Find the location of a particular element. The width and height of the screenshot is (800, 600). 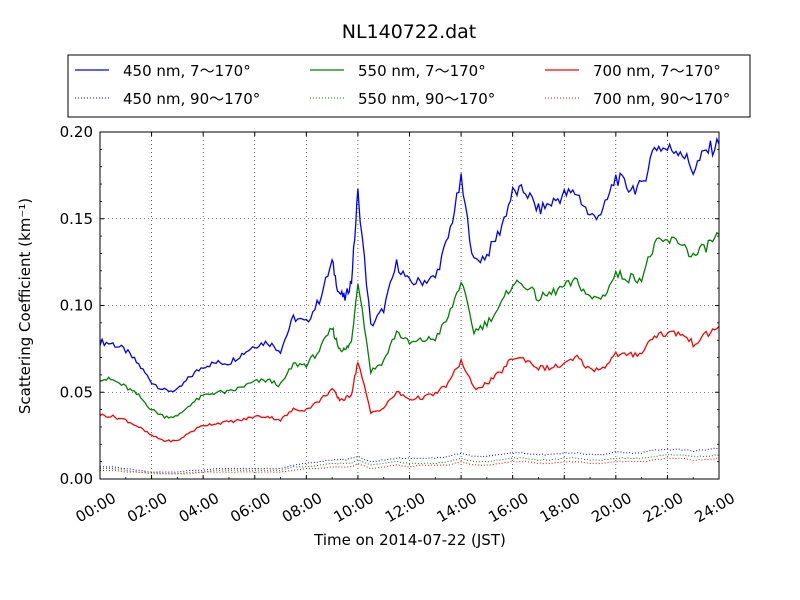

y-tick-label: 0.15 is located at coordinates (76, 219).